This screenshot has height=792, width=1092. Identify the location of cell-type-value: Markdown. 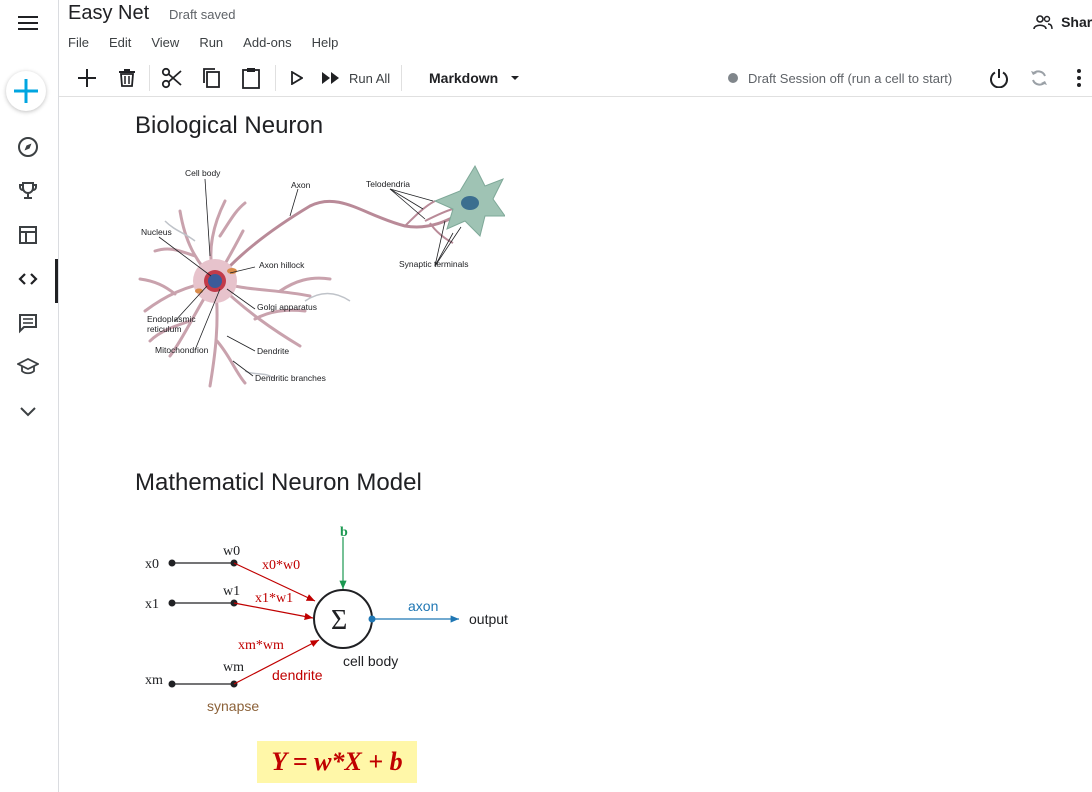
(464, 78).